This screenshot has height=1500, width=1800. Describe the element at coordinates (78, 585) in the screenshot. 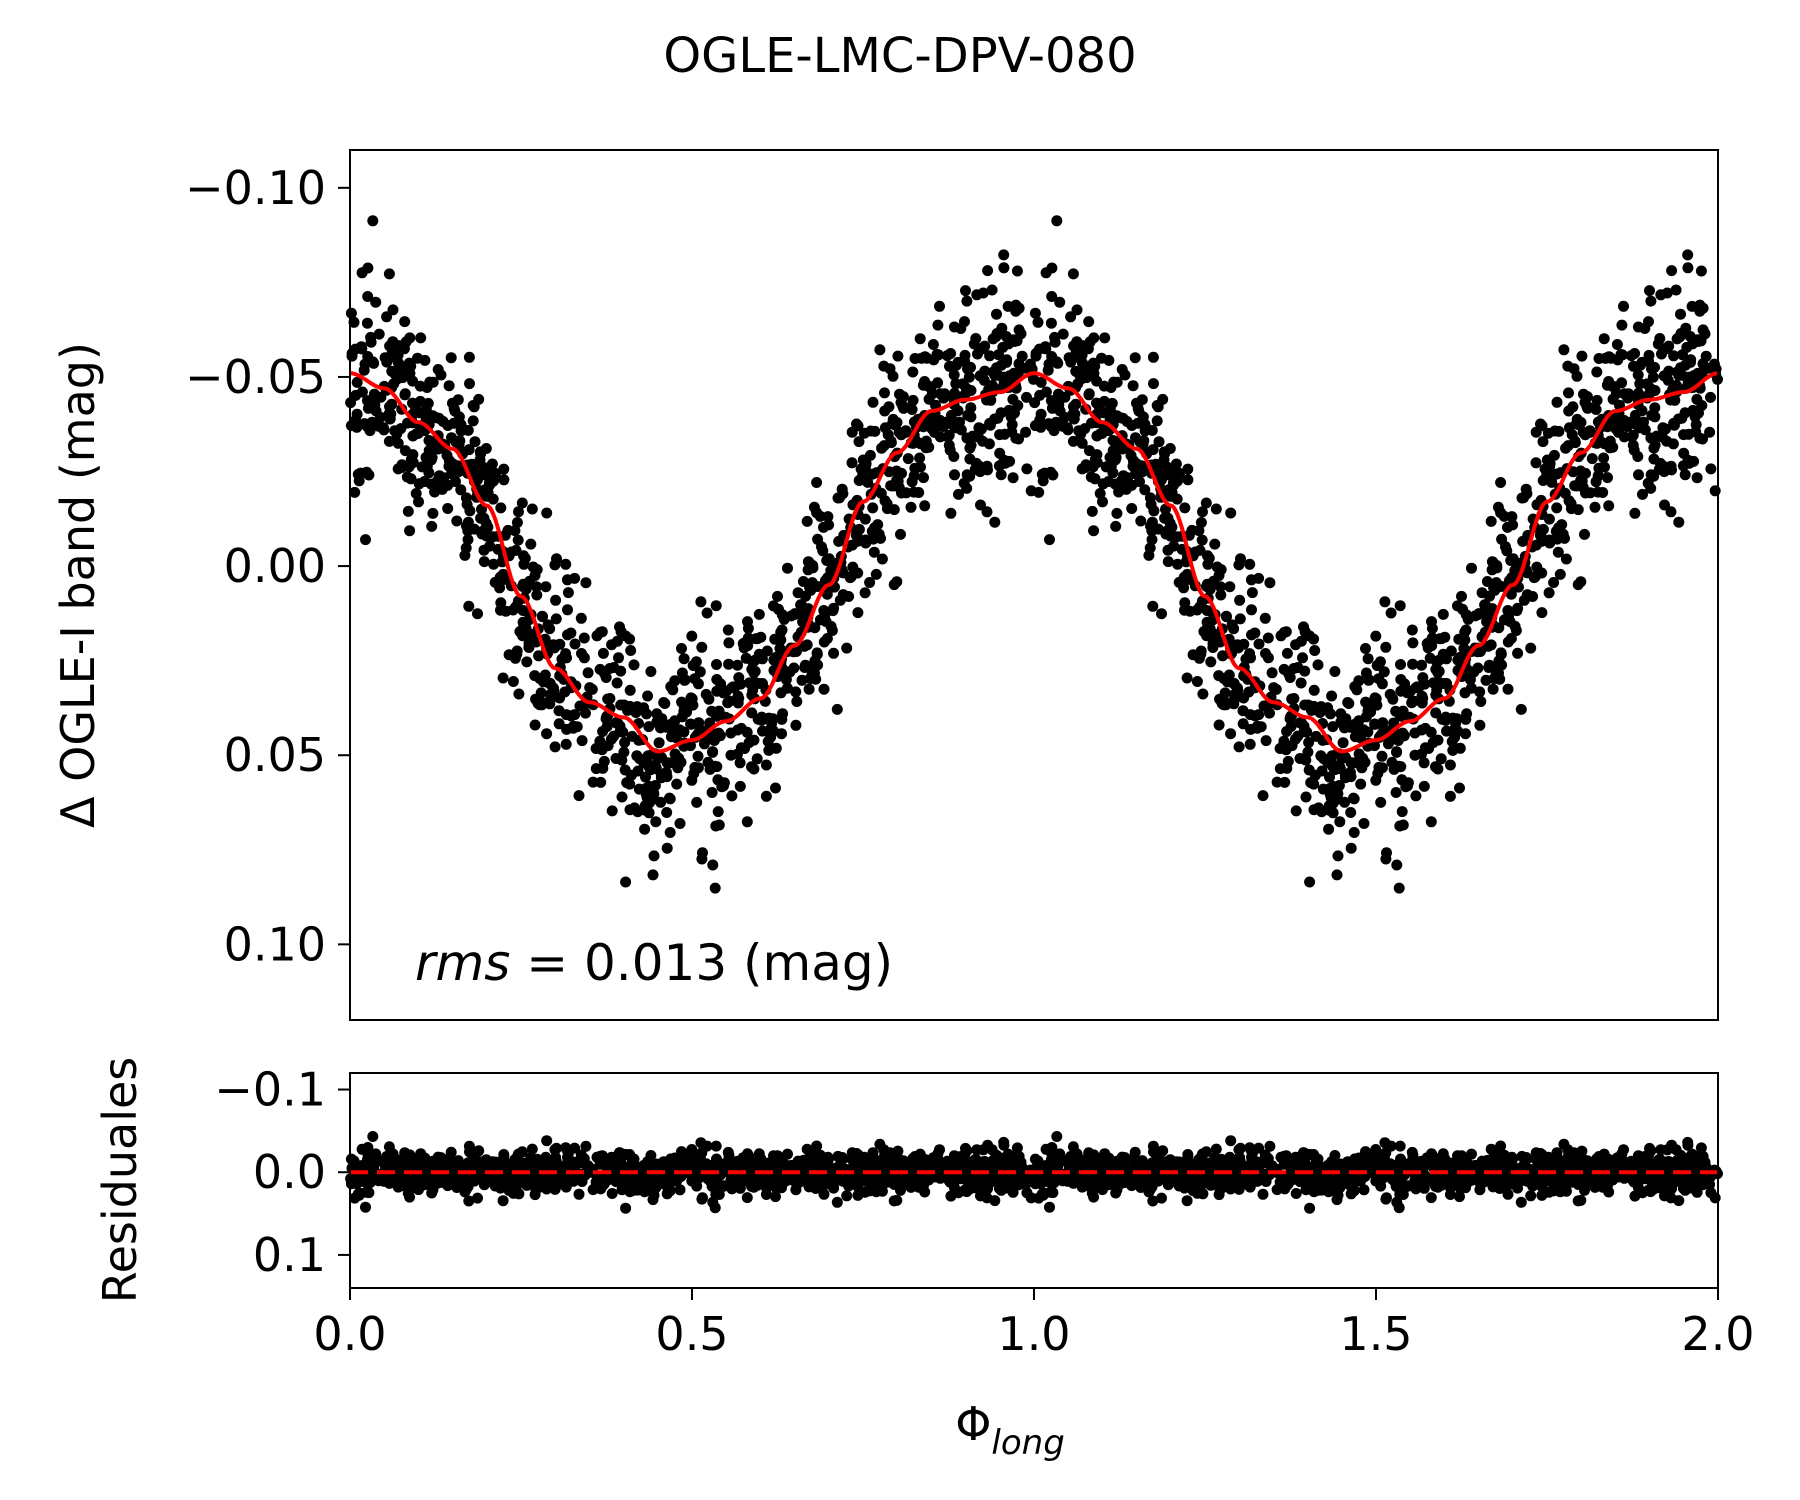

I see `main-y-axis-label: Δ OGLE-I band (mag)` at that location.